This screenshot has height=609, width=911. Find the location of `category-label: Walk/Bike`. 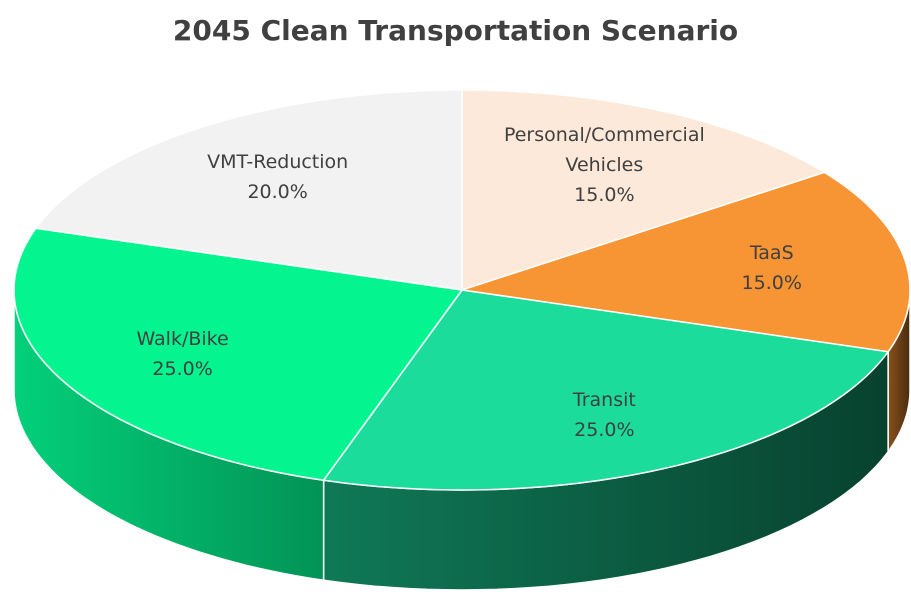

category-label: Walk/Bike is located at coordinates (182, 338).